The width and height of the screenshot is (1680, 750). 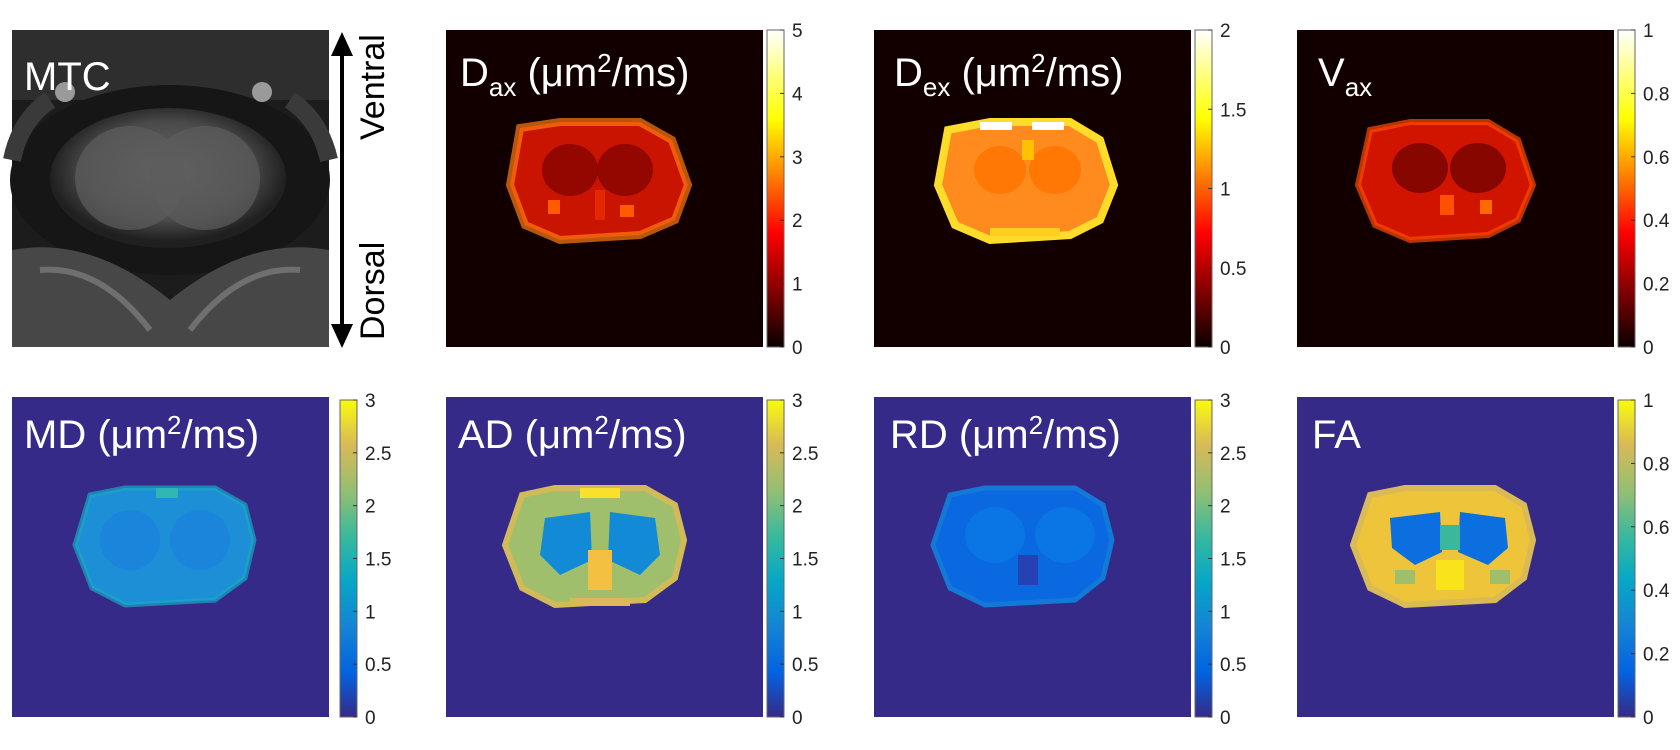 What do you see at coordinates (797, 94) in the screenshot?
I see `colorbar-tick-label: 4` at bounding box center [797, 94].